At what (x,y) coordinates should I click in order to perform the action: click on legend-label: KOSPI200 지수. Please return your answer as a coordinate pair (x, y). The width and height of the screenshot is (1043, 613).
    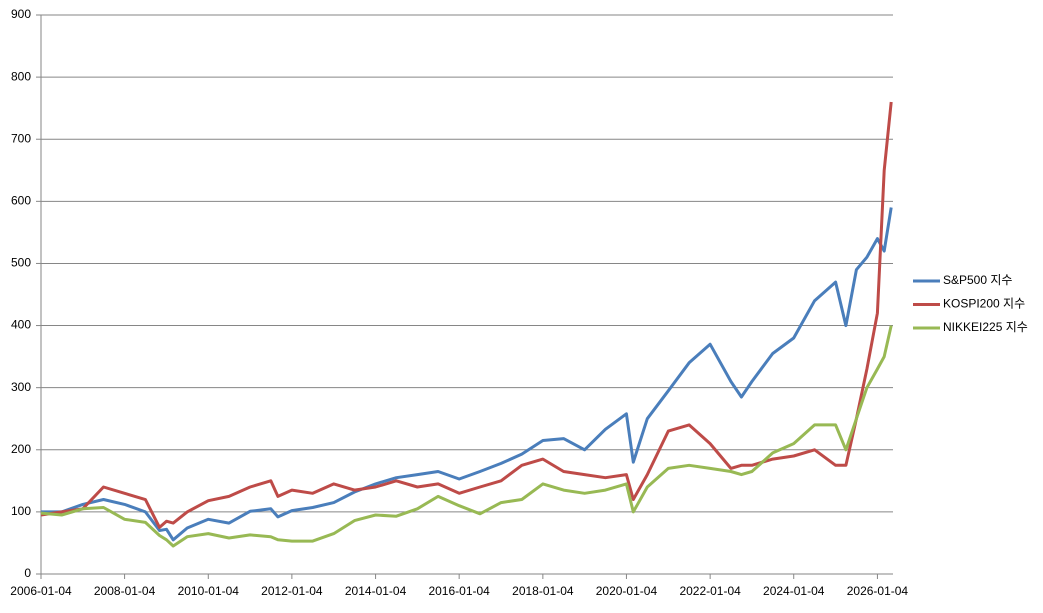
    Looking at the image, I should click on (984, 304).